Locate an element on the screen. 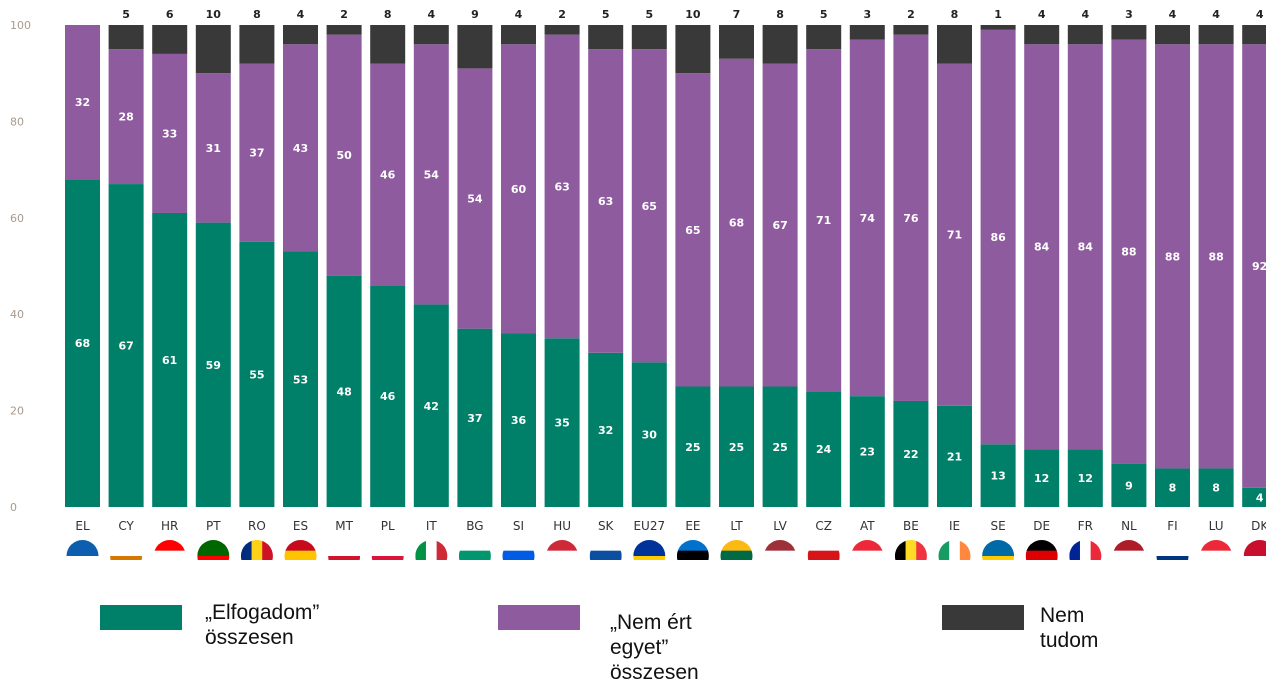 The width and height of the screenshot is (1266, 685). legend-label-agree: „Elfogadom” összesen is located at coordinates (262, 625).